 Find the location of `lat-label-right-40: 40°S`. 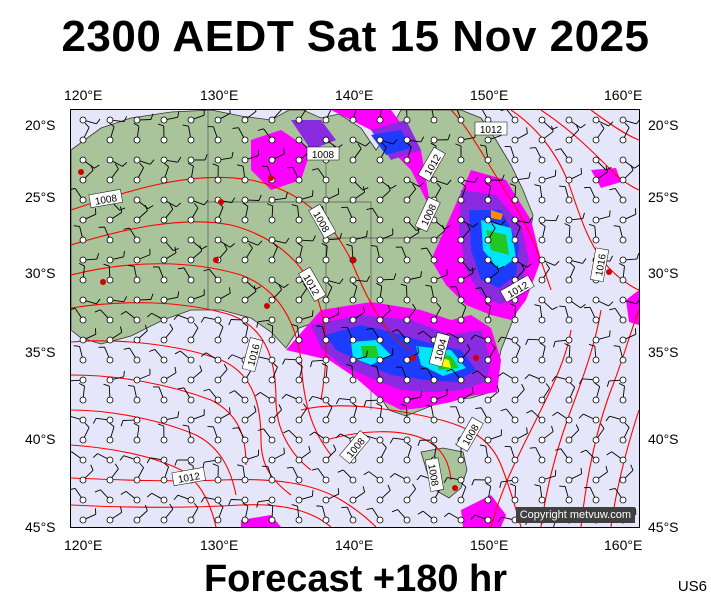

lat-label-right-40: 40°S is located at coordinates (663, 439).